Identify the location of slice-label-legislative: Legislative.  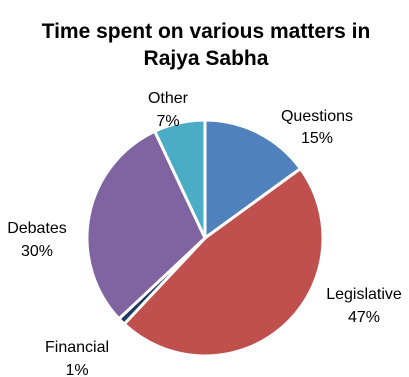
(364, 294).